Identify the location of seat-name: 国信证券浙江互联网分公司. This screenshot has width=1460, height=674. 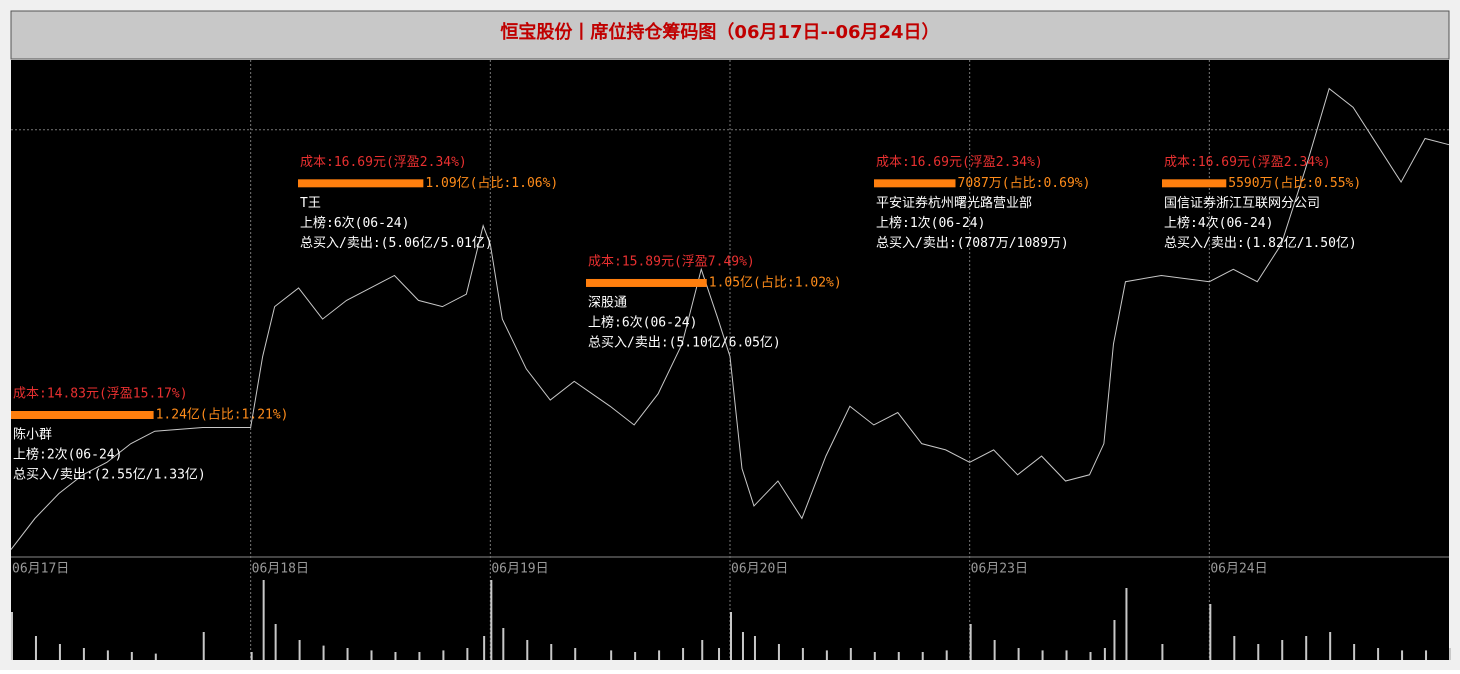
(1242, 203).